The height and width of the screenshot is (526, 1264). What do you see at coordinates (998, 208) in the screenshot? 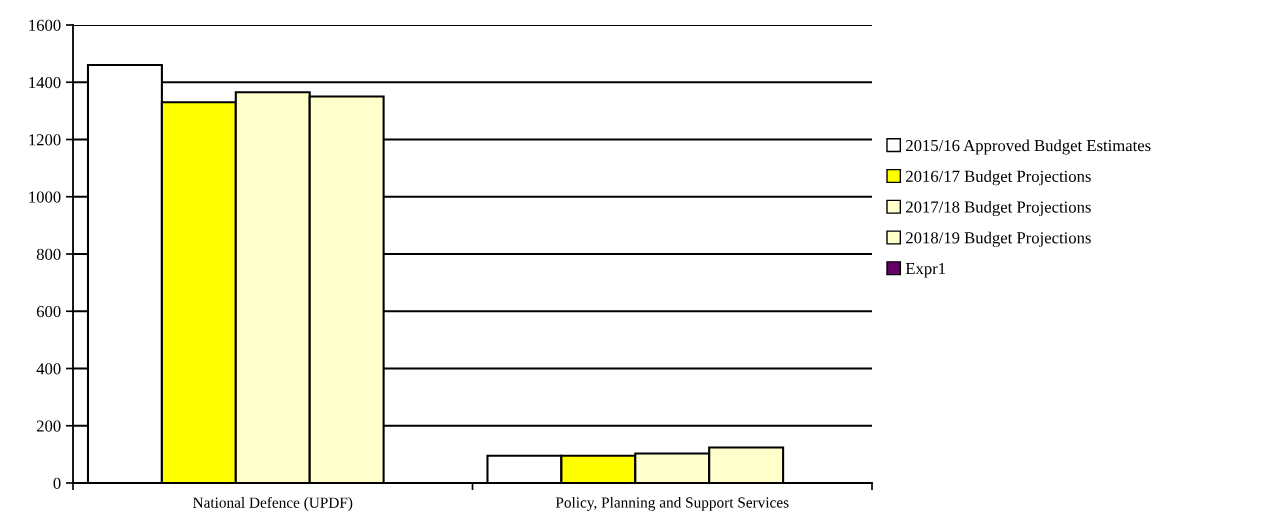
I see `legend-label: 2017/18 Budget Projections` at bounding box center [998, 208].